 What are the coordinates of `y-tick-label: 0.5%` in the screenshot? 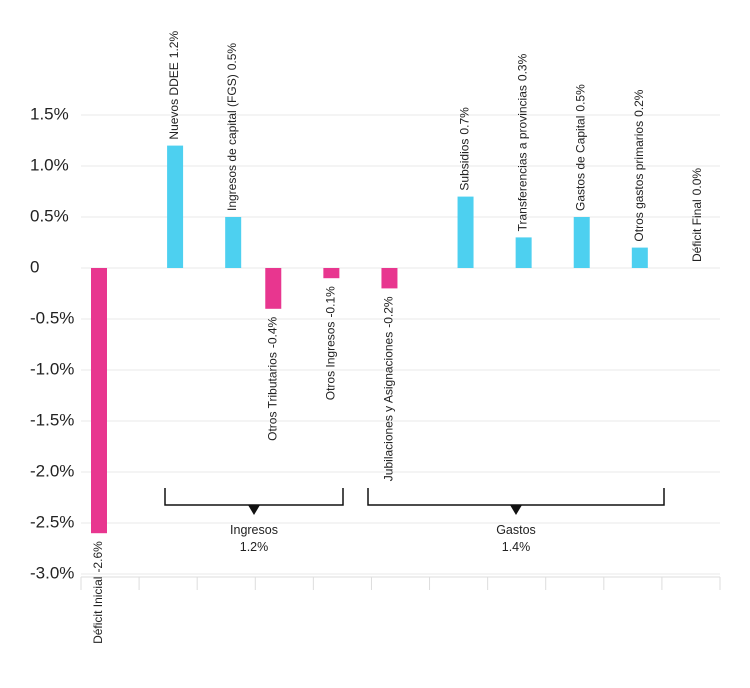 It's located at (49, 215).